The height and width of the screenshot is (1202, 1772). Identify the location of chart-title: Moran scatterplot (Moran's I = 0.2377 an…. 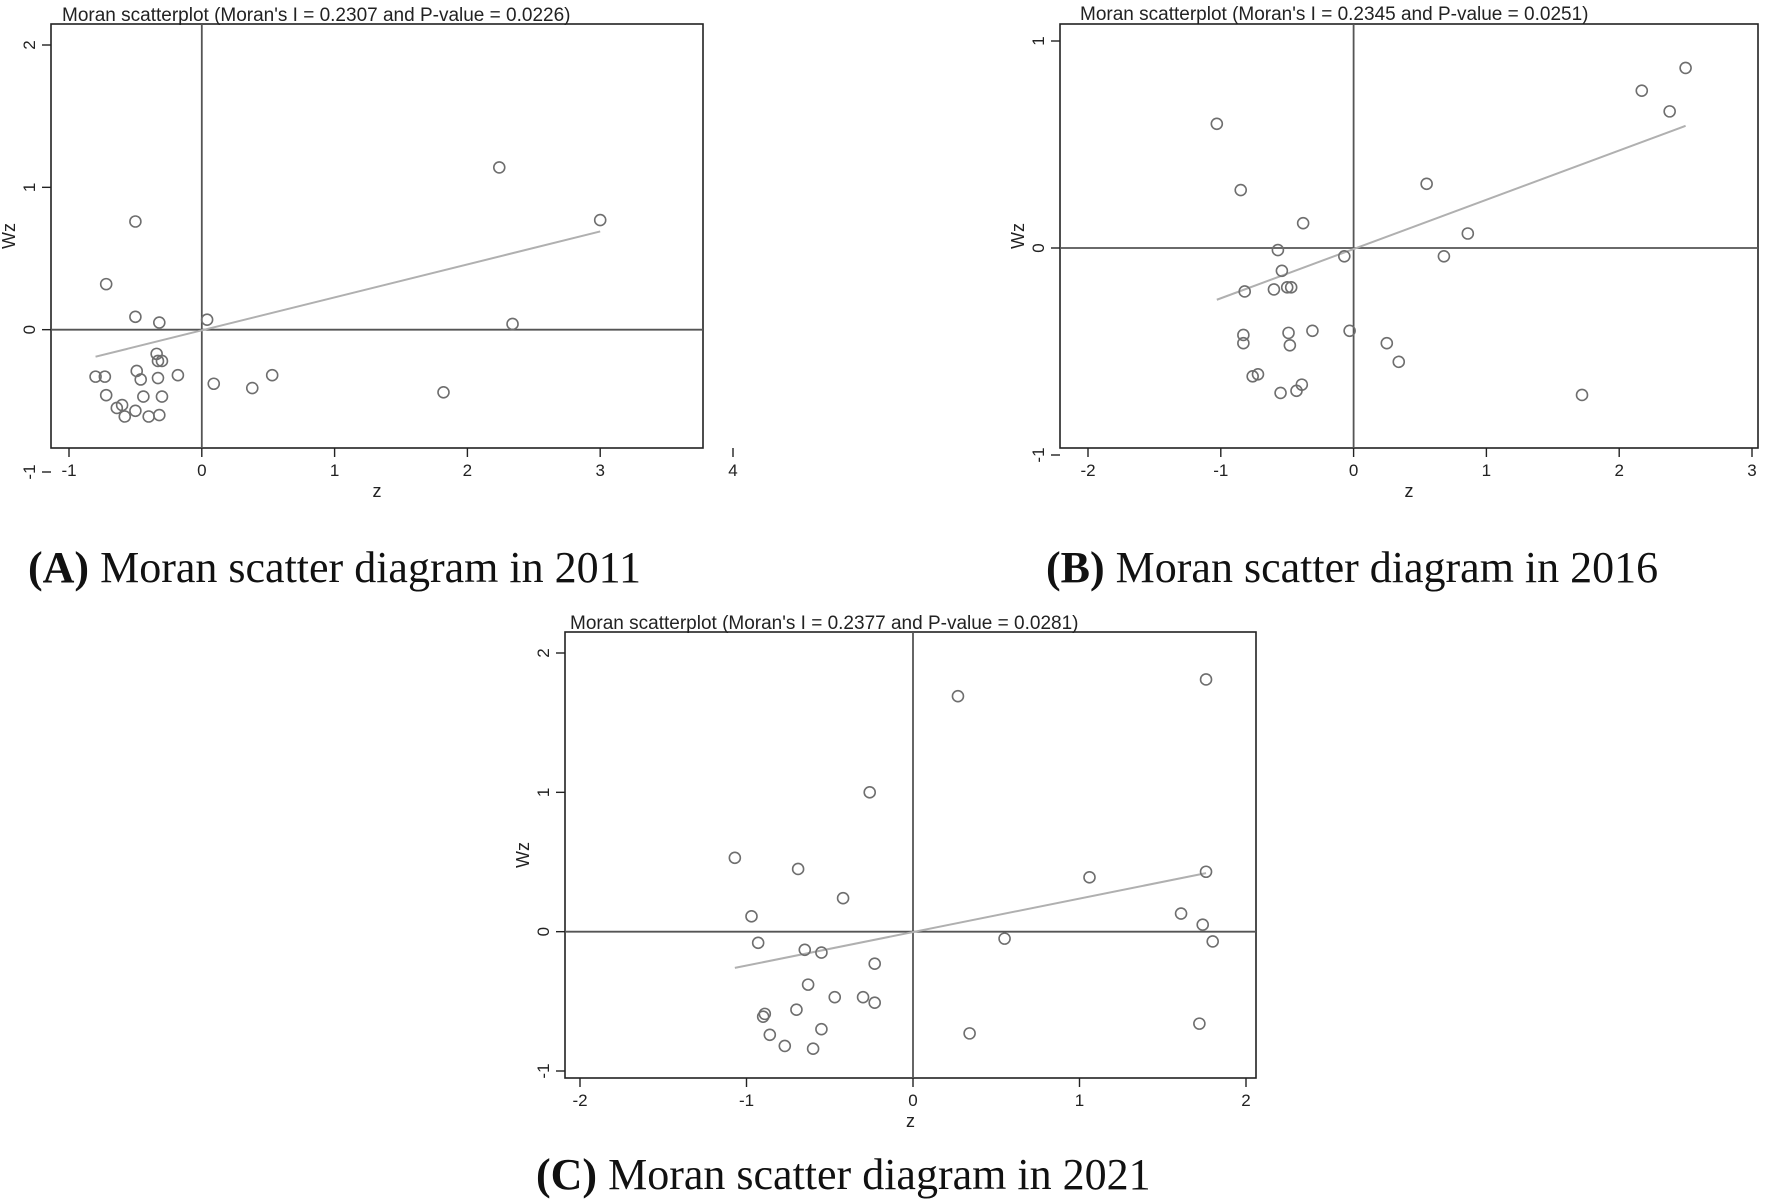
(824, 623).